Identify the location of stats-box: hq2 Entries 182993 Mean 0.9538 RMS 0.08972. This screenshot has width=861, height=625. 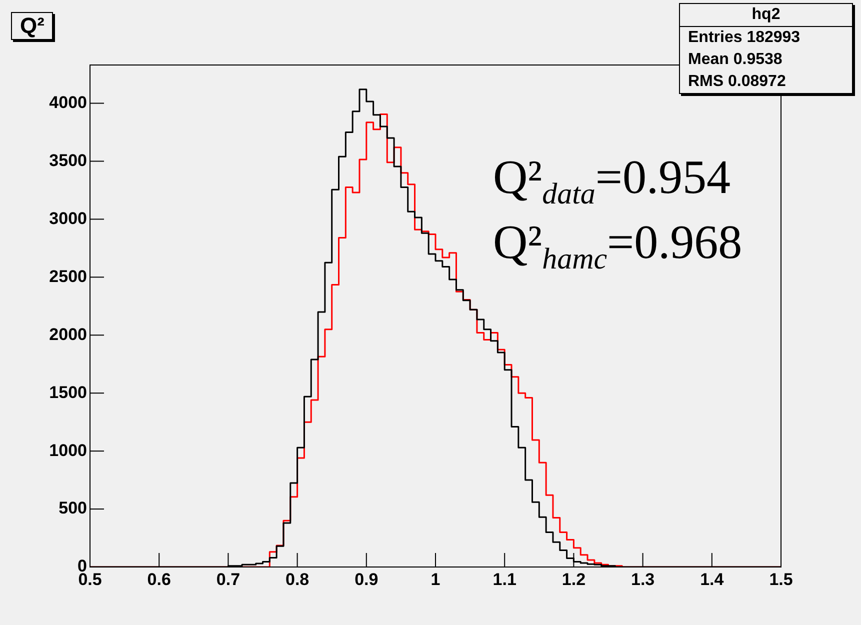
(766, 48).